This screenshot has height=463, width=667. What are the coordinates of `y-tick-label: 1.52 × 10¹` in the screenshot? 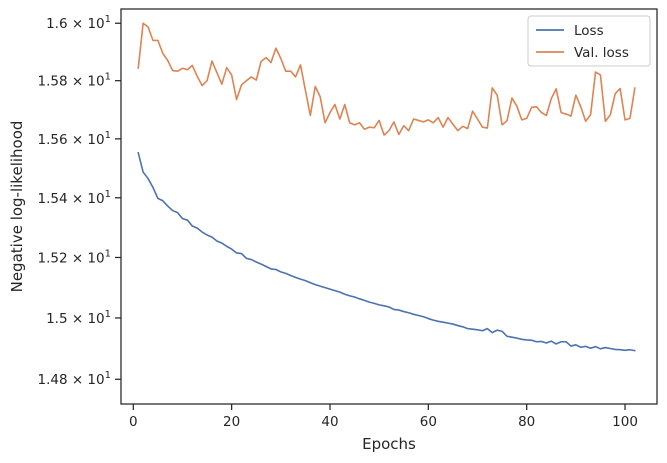 It's located at (74, 257).